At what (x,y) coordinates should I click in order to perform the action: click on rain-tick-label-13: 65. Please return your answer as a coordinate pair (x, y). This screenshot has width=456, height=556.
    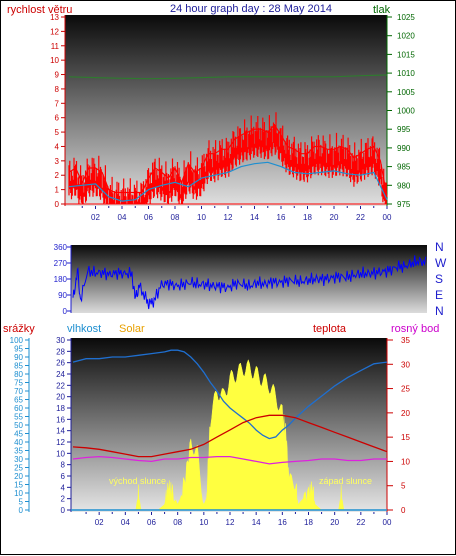
    Looking at the image, I should click on (18, 400).